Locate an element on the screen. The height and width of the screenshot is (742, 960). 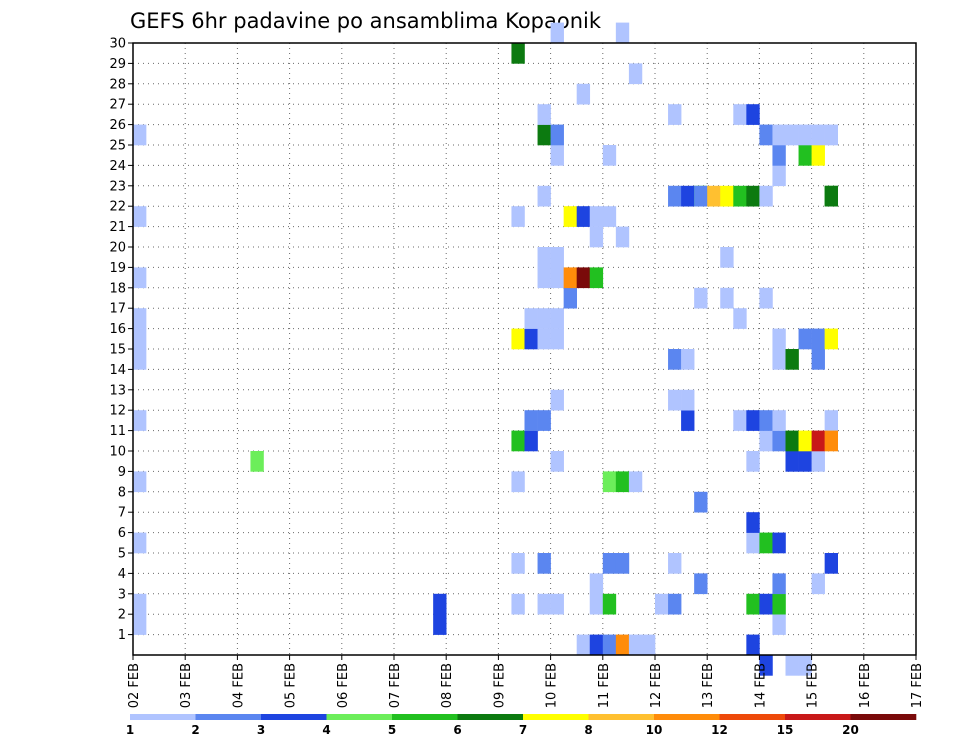
y-tick-label: 13 is located at coordinates (117, 390).